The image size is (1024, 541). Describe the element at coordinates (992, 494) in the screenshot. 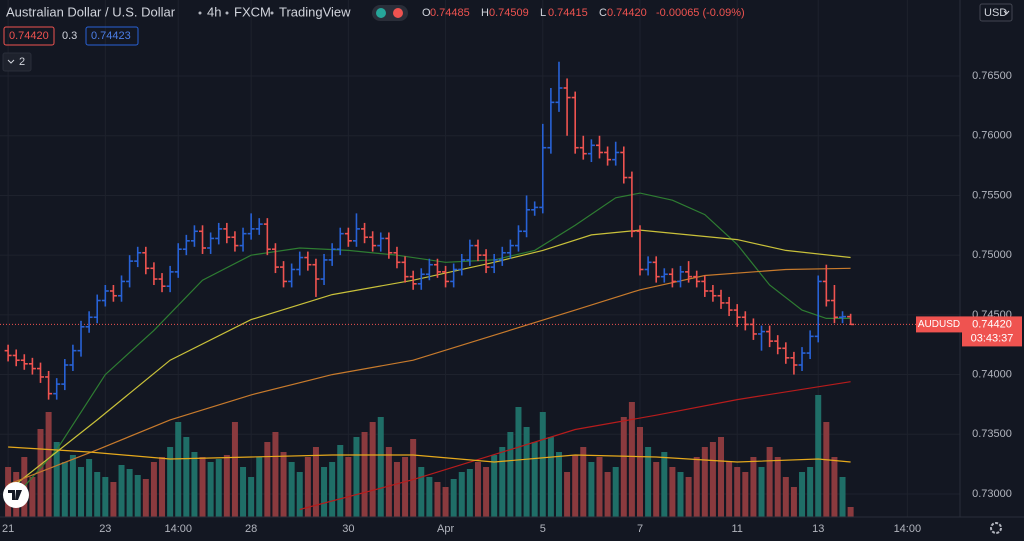

I see `y-tick-label: 0.73000` at that location.